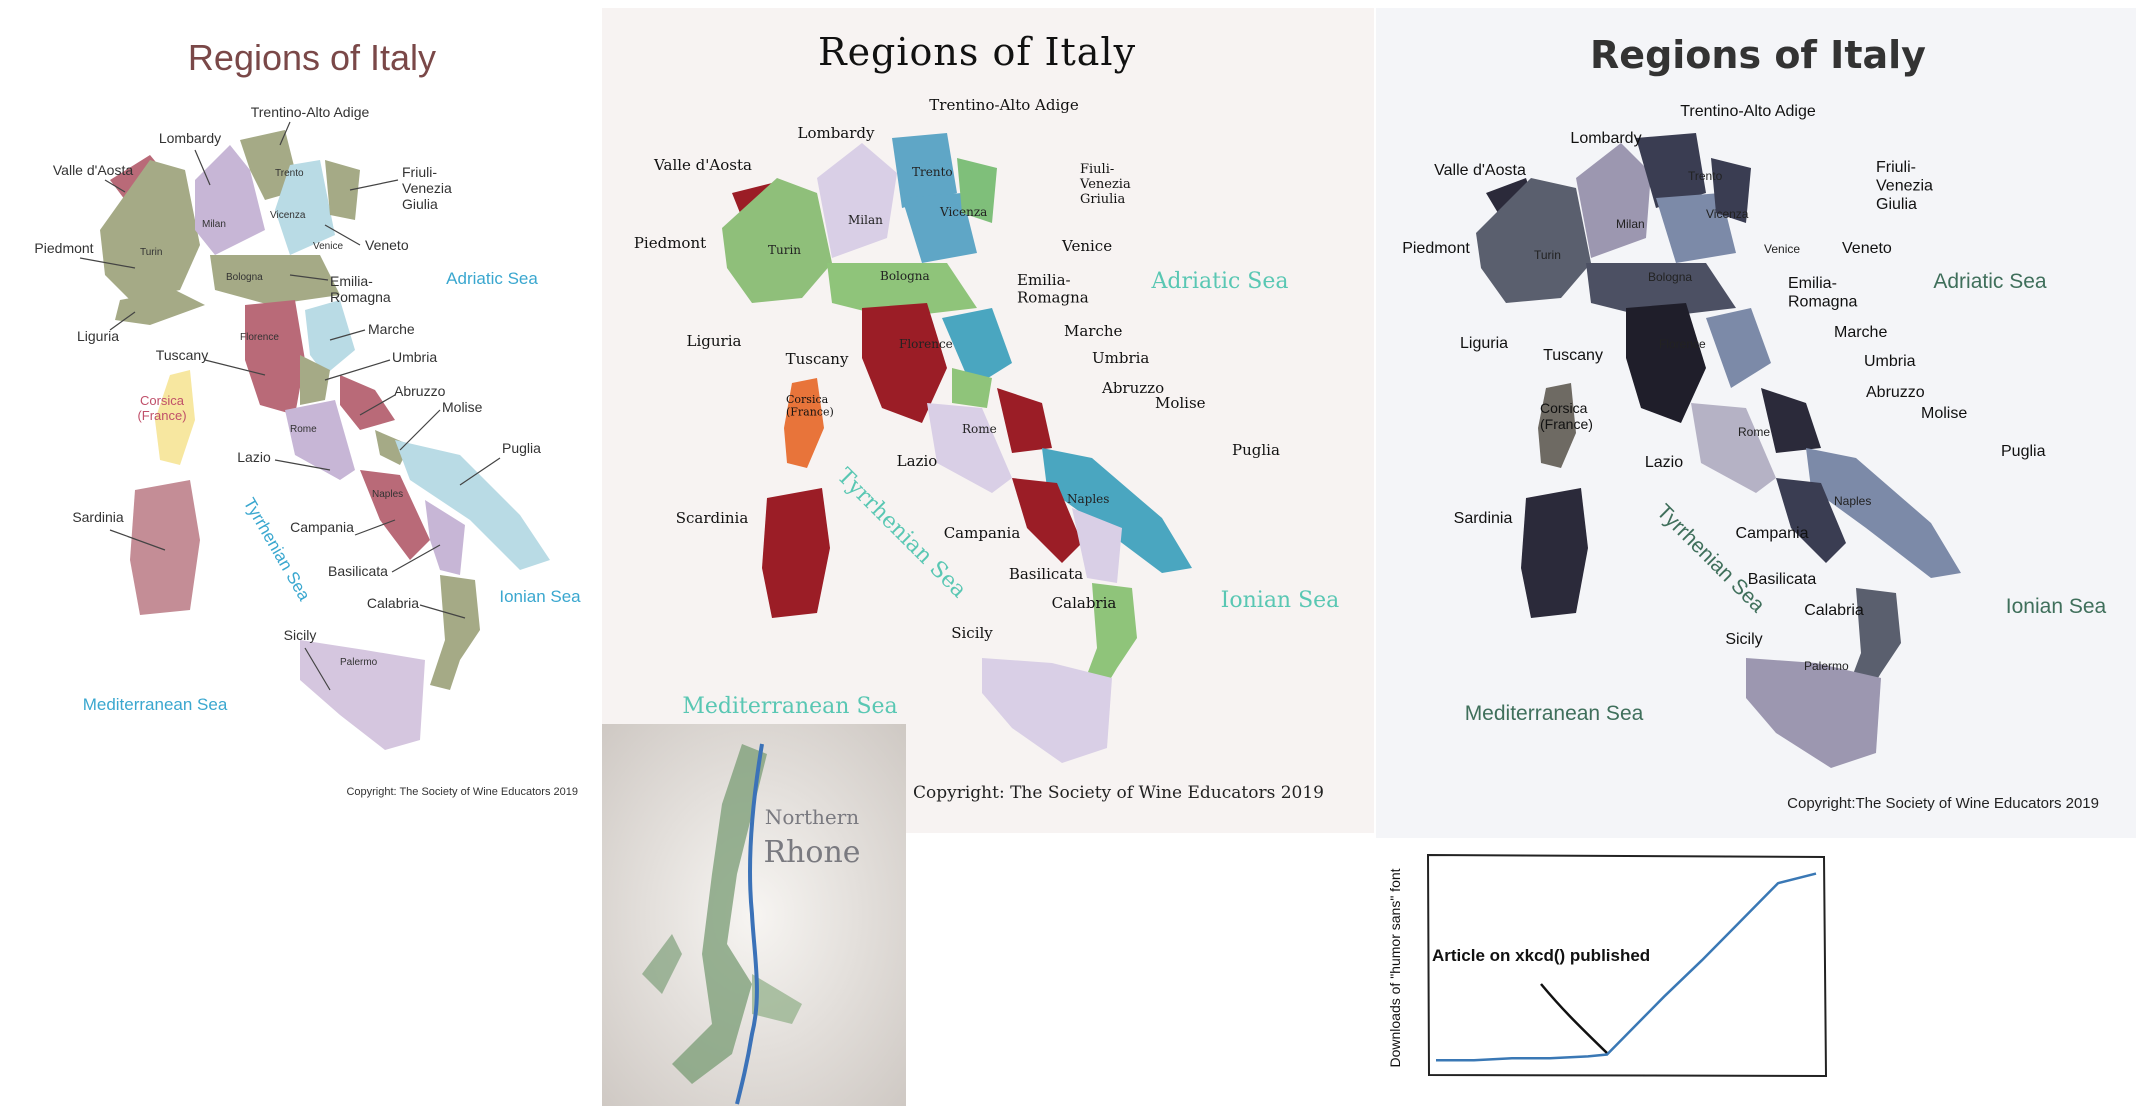 This screenshot has width=2136, height=1106. What do you see at coordinates (1109, 638) in the screenshot?
I see `region-shape-calabria` at bounding box center [1109, 638].